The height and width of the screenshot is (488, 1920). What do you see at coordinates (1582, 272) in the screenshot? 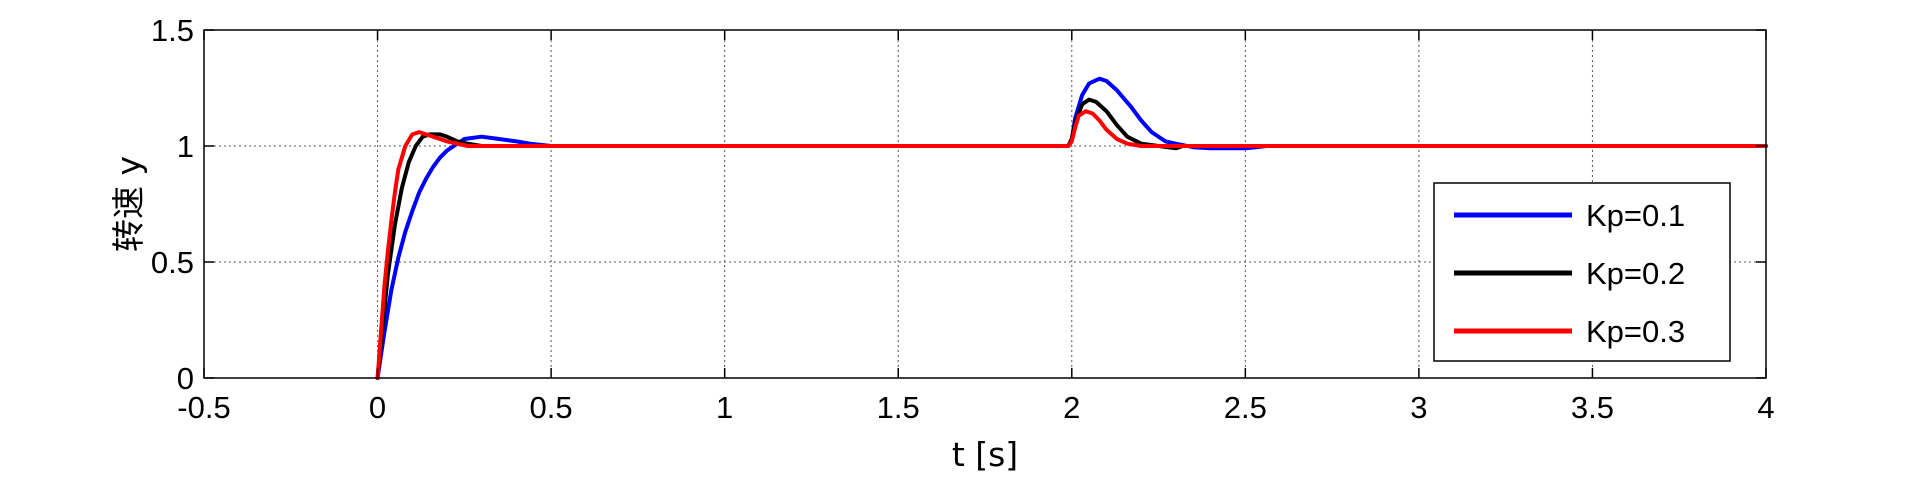
I see `legend: Kp=0.1 Kp=0.2 Kp=0.3` at bounding box center [1582, 272].